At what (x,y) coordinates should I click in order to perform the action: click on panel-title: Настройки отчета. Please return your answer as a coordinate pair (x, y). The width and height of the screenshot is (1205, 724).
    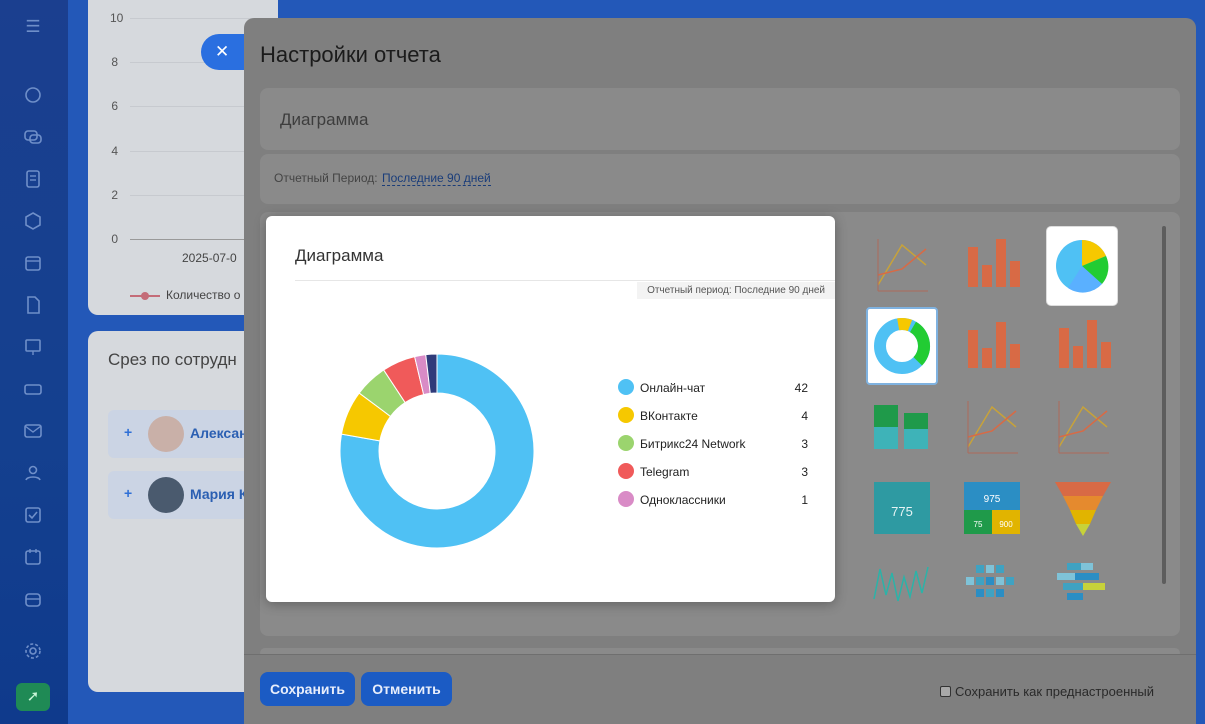
    Looking at the image, I should click on (350, 54).